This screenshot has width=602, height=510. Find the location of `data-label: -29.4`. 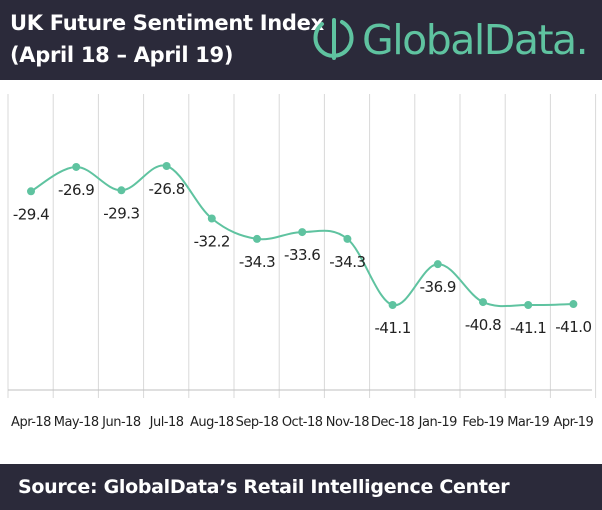

data-label: -29.4 is located at coordinates (31, 214).